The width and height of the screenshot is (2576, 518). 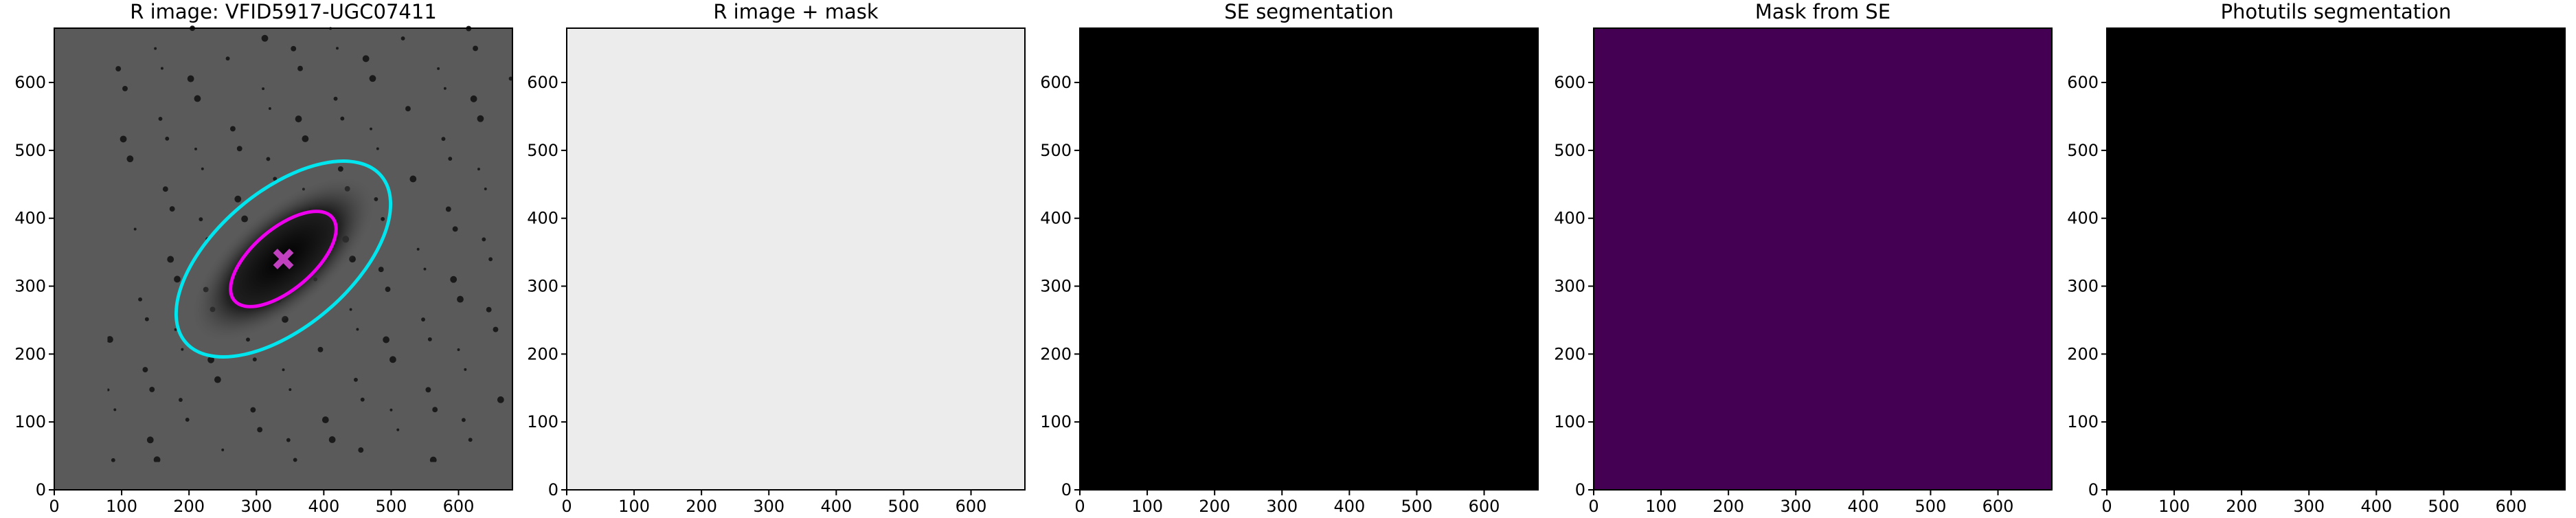 What do you see at coordinates (1308, 11) in the screenshot?
I see `chart-title: SE segmentation` at bounding box center [1308, 11].